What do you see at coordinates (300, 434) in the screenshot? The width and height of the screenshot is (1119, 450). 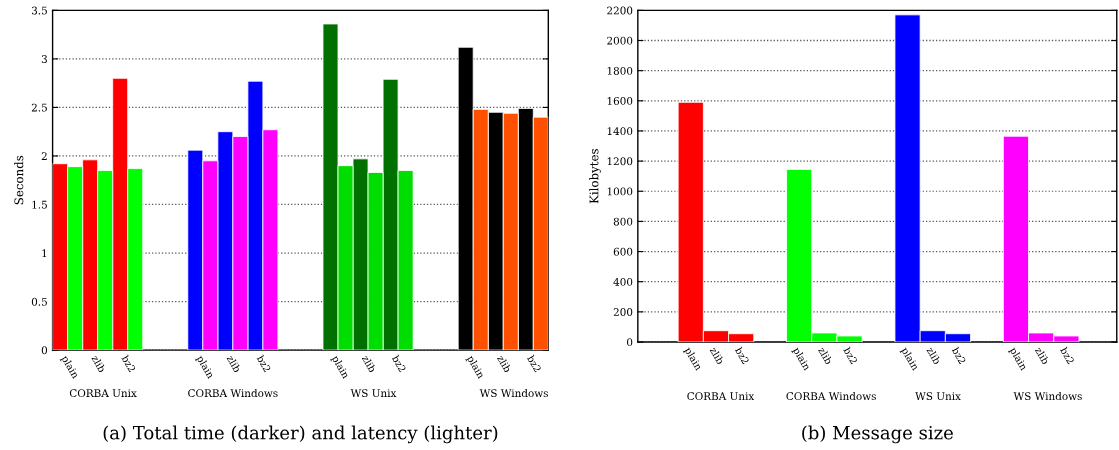 I see `text: (a) Total time (darker) and latency (lighter)` at bounding box center [300, 434].